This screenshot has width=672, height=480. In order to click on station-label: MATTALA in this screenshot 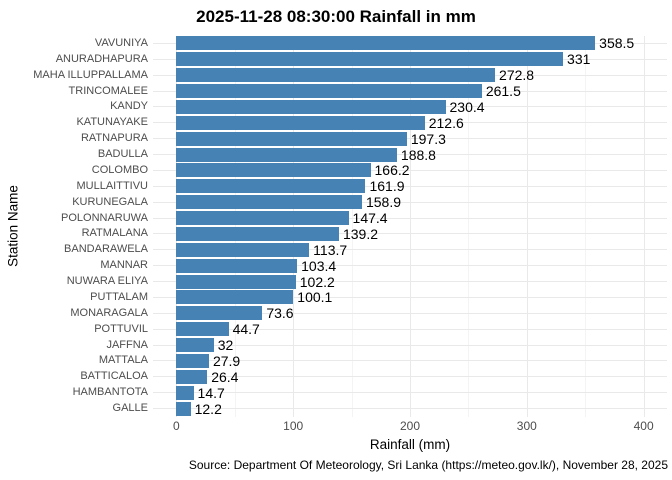, I will do `click(123, 360)`.